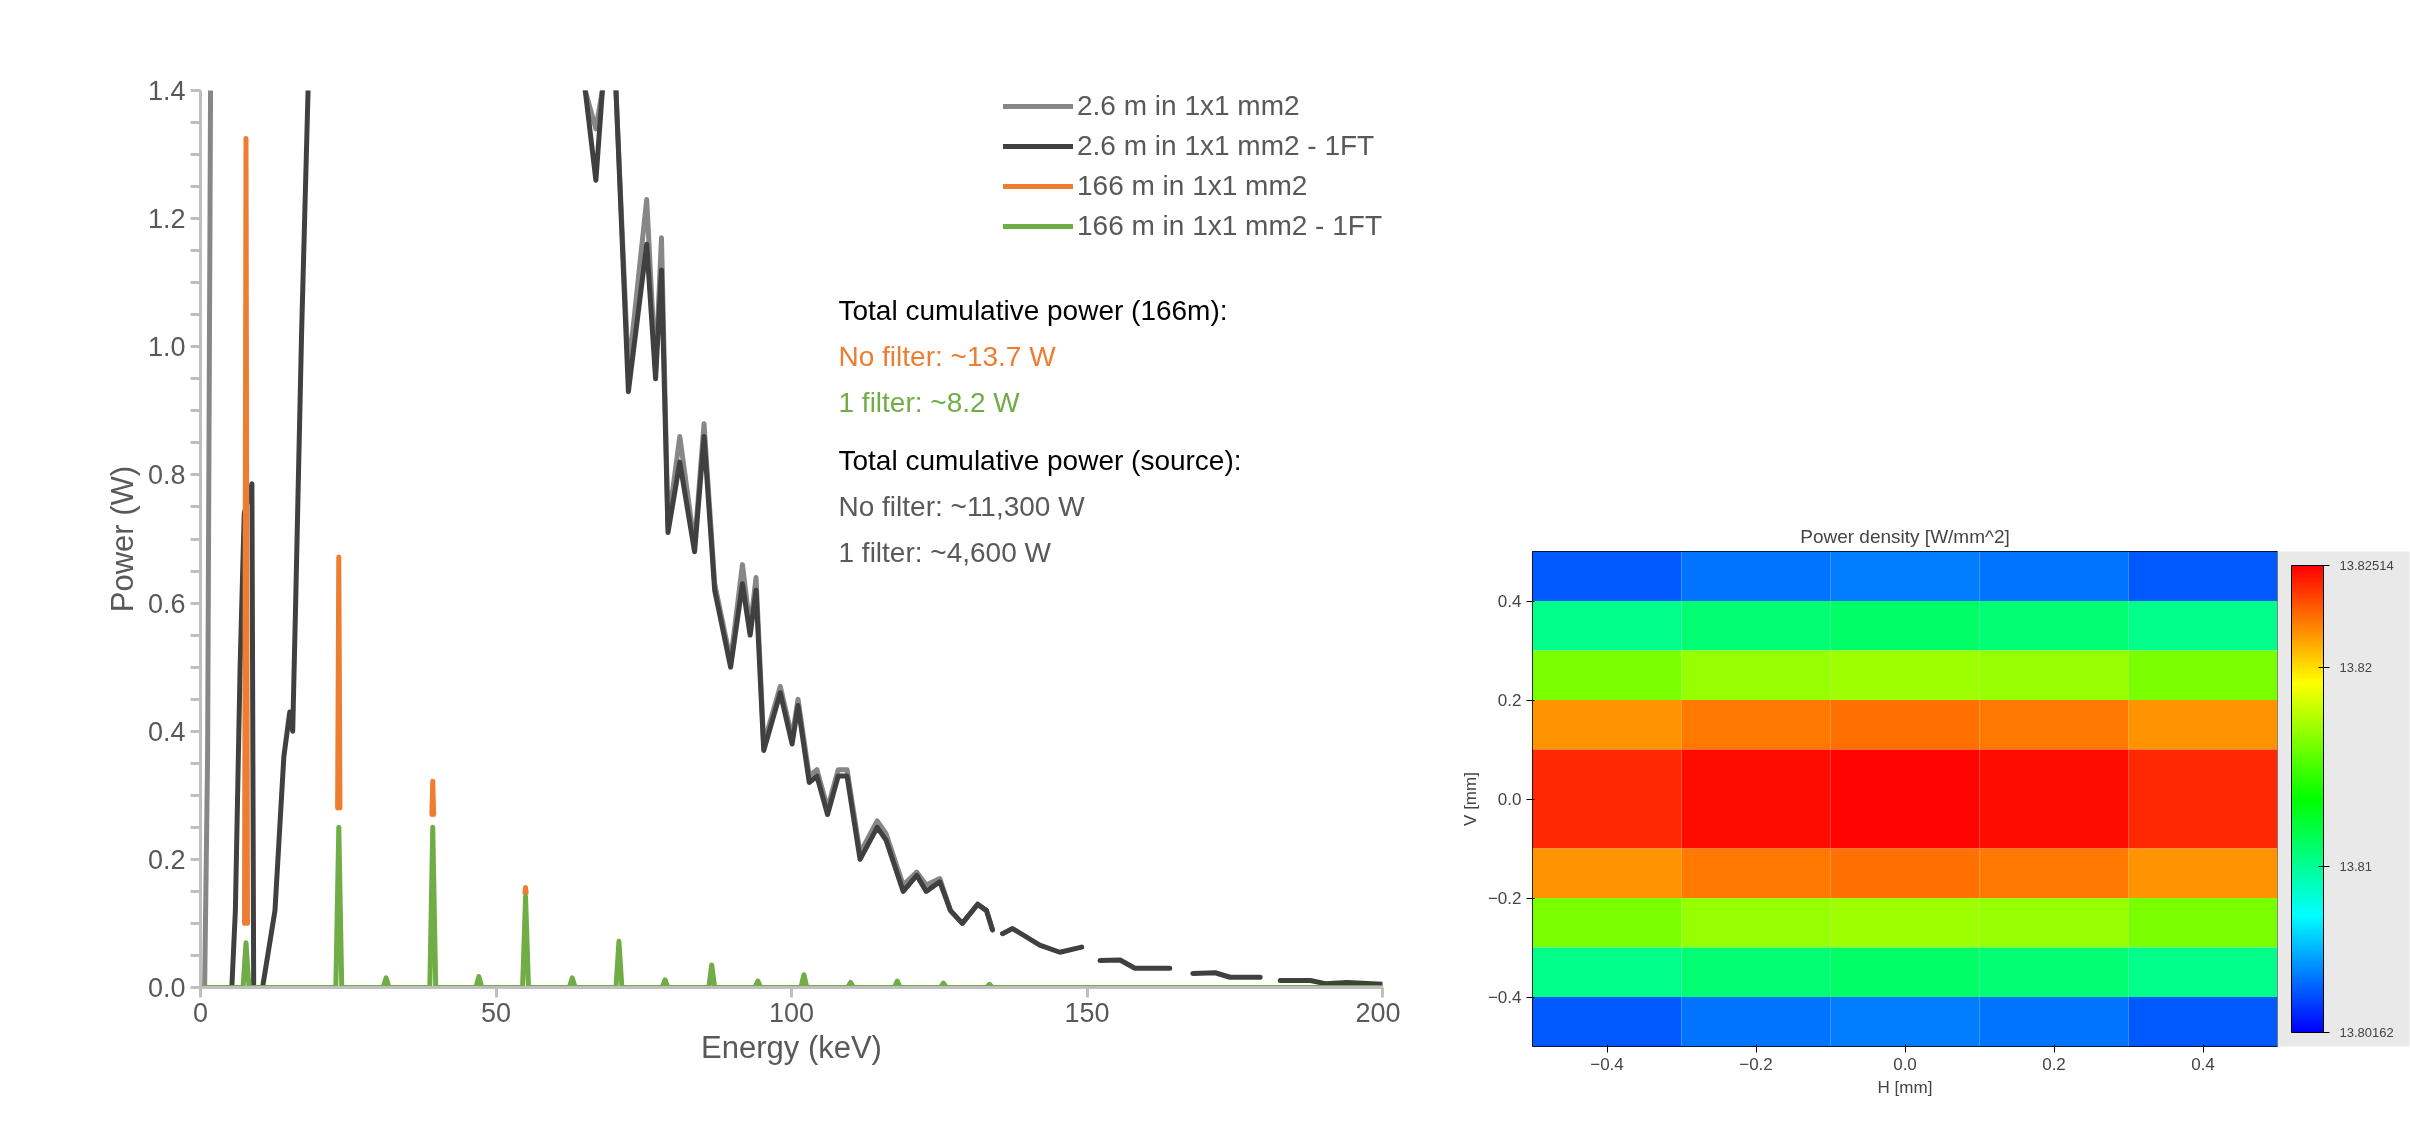 Image resolution: width=2410 pixels, height=1134 pixels. What do you see at coordinates (2366, 565) in the screenshot?
I see `color-bar-label: 13.82514` at bounding box center [2366, 565].